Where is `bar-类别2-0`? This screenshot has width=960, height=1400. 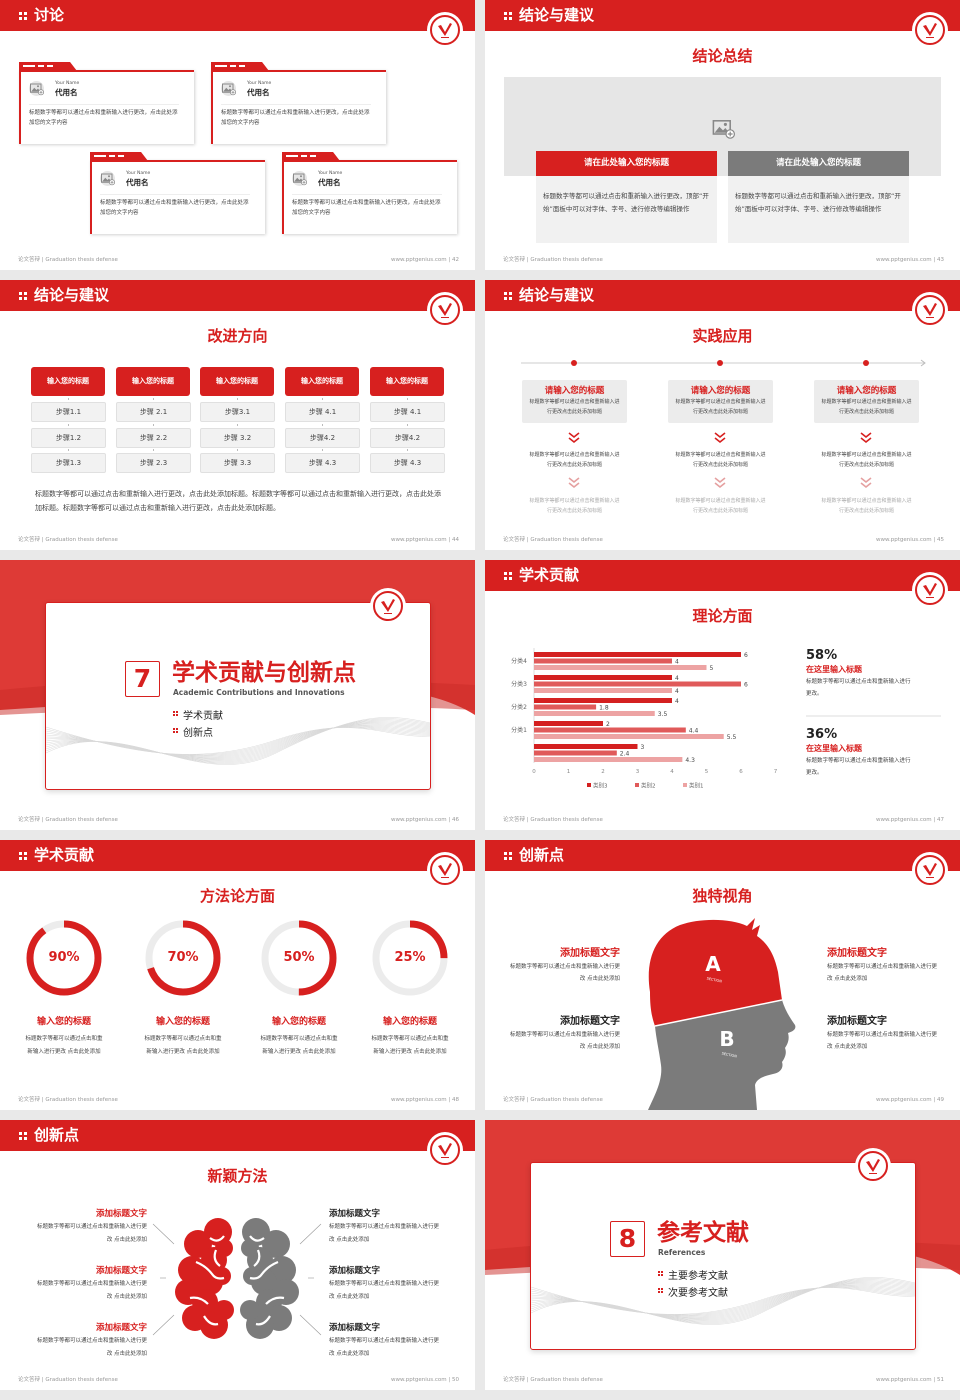
bar-类别2-0 is located at coordinates (575, 753).